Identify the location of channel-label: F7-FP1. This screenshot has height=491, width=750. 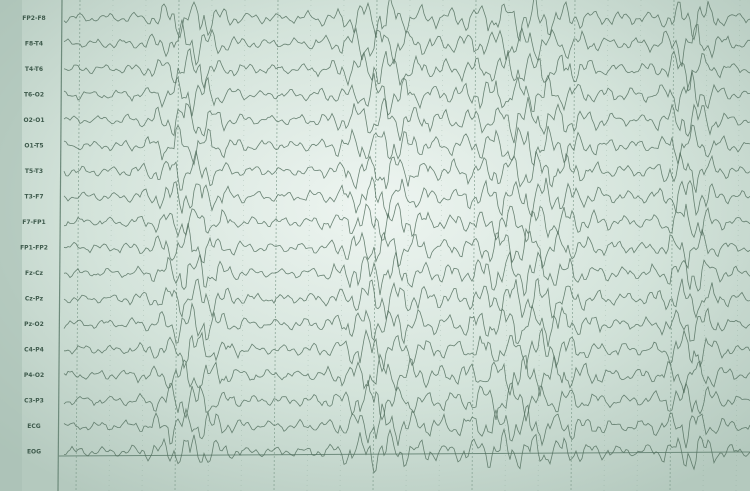
(33, 222).